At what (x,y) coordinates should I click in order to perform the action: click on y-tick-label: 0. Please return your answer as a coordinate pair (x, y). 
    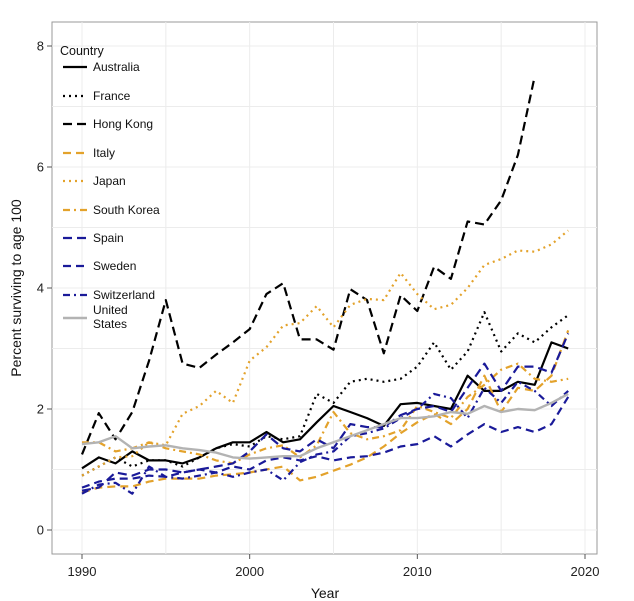
    Looking at the image, I should click on (40, 530).